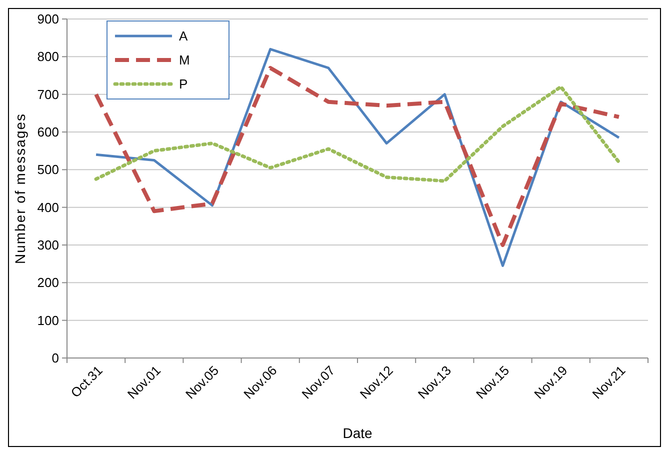 The image size is (667, 453). What do you see at coordinates (20, 188) in the screenshot?
I see `y-axis-title: Number of messages` at bounding box center [20, 188].